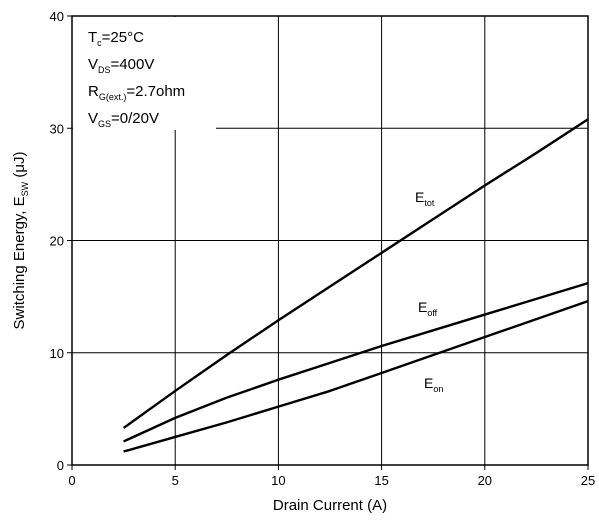 The width and height of the screenshot is (599, 523). What do you see at coordinates (116, 38) in the screenshot?
I see `condition-line: Tc=25°C` at bounding box center [116, 38].